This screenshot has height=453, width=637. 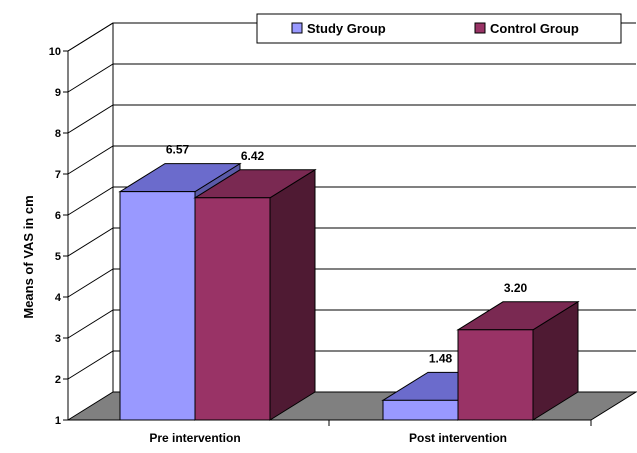 I want to click on legend-label: Study Group, so click(x=346, y=28).